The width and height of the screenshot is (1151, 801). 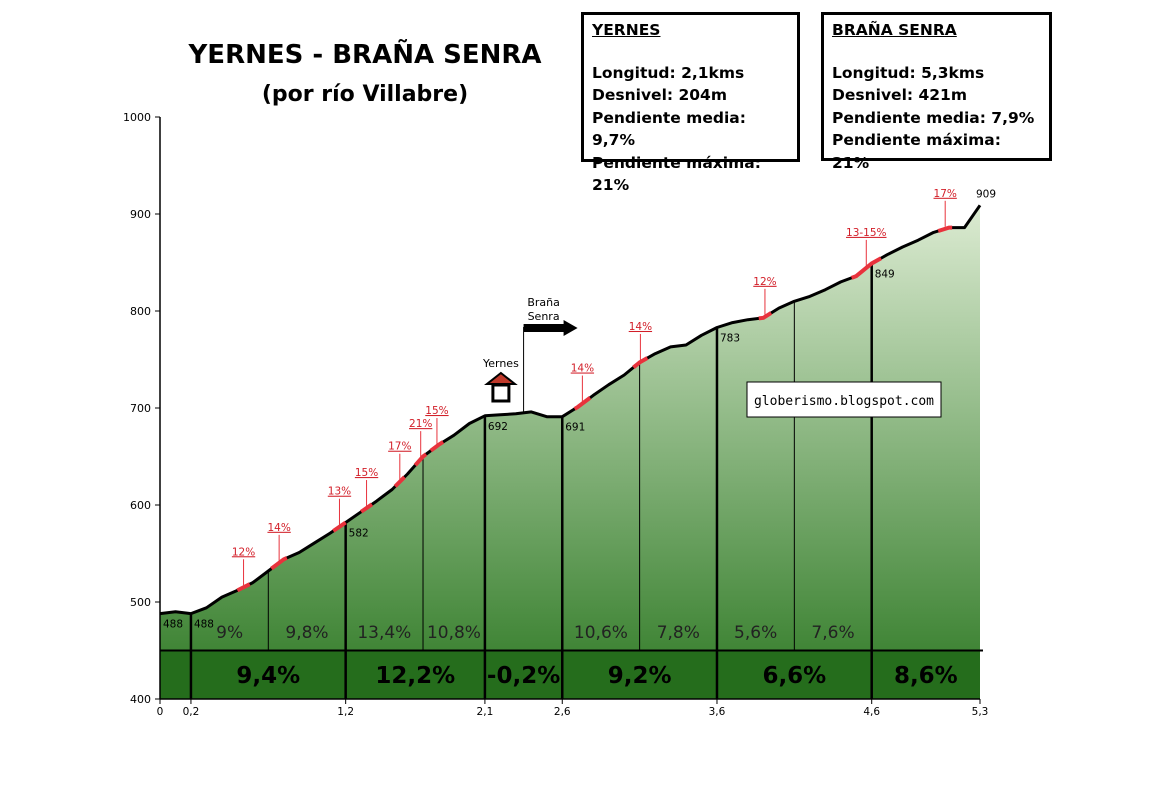 What do you see at coordinates (866, 233) in the screenshot?
I see `steep-grade-label: 13-15%` at bounding box center [866, 233].